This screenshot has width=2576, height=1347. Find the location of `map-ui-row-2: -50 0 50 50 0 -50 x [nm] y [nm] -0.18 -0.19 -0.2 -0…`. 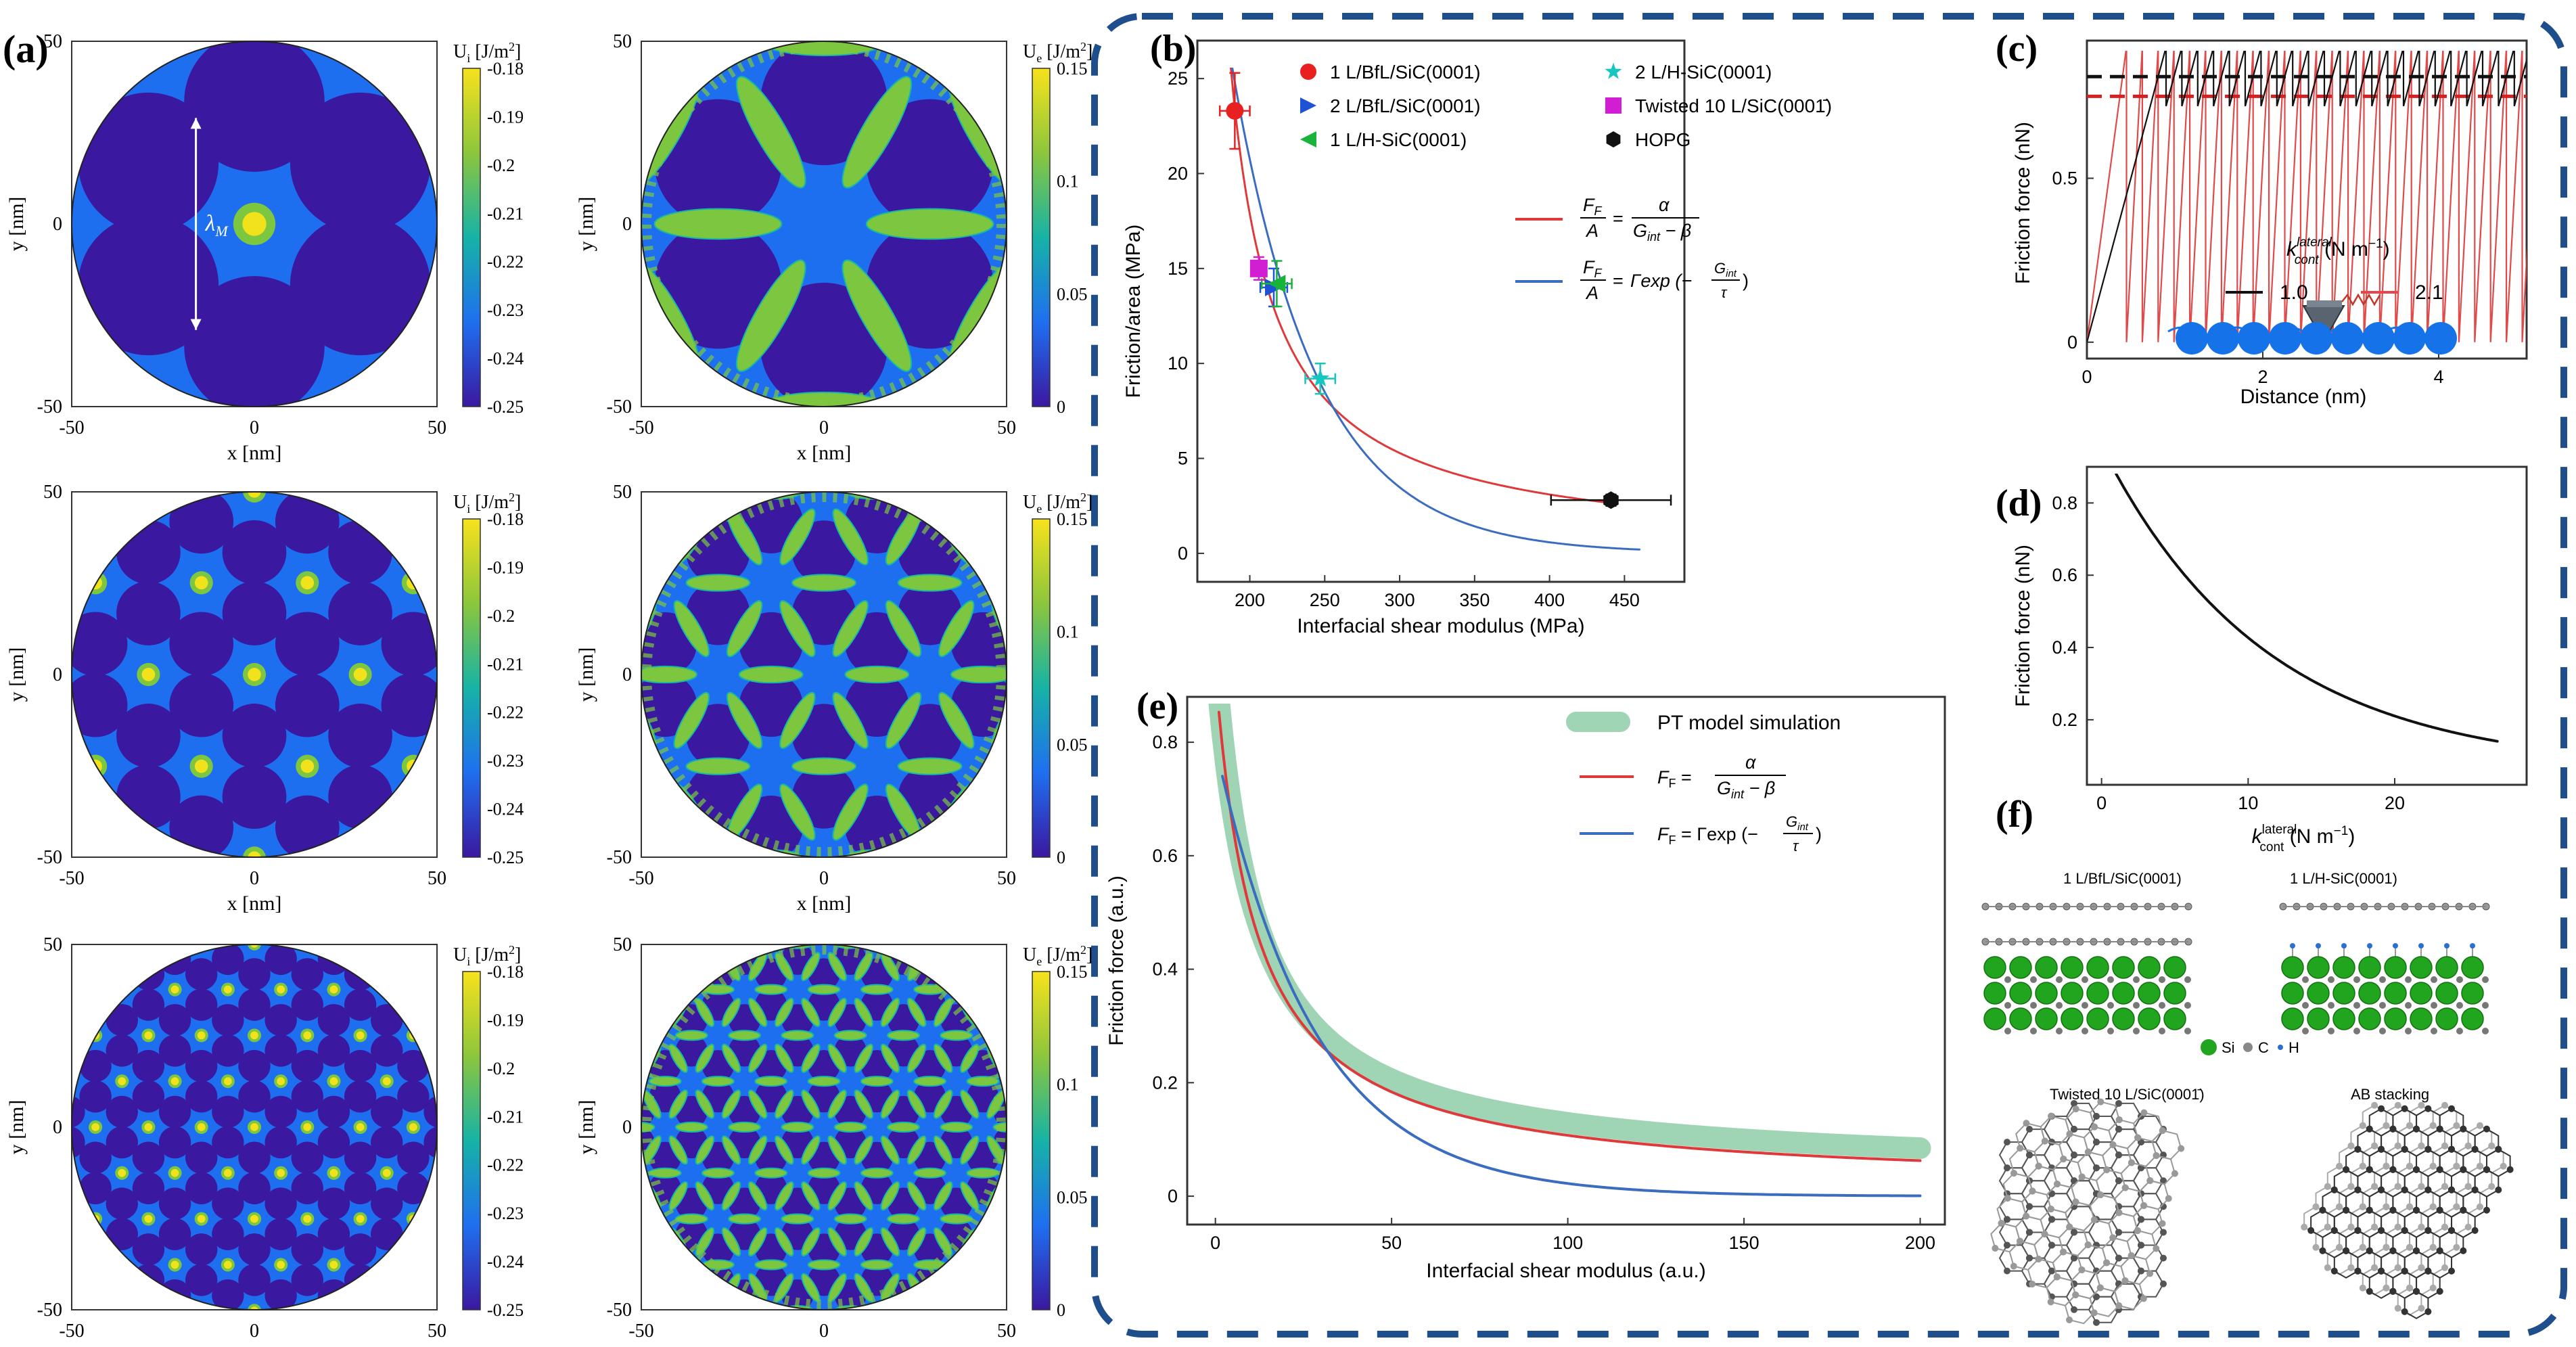

map-ui-row-2: -50 0 50 50 0 -50 x [nm] y [nm] -0.18 -0.19 -0.2 -0… is located at coordinates (264, 656).